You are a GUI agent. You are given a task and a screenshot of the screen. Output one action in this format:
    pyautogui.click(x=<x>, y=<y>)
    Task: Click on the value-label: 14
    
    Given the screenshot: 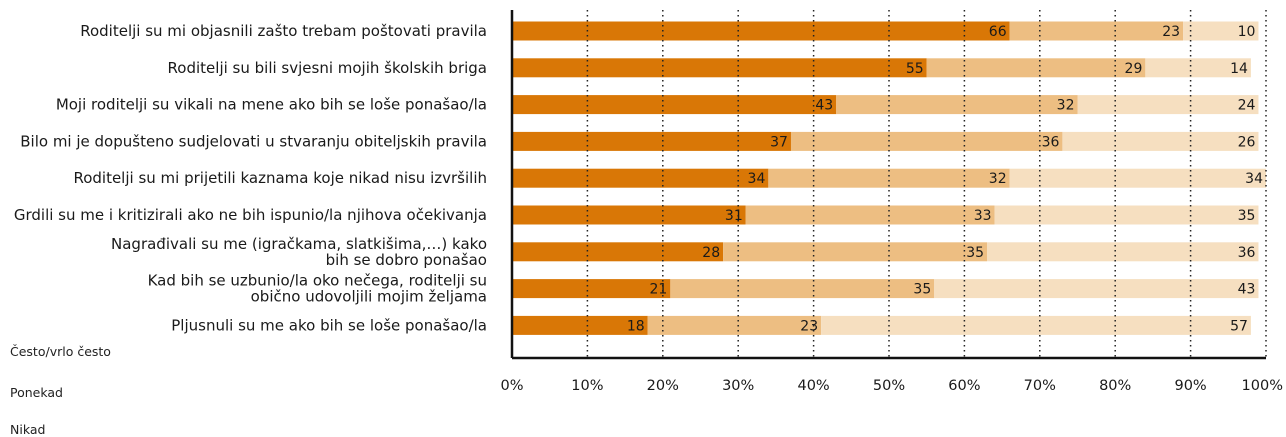 What is the action you would take?
    pyautogui.click(x=1239, y=69)
    